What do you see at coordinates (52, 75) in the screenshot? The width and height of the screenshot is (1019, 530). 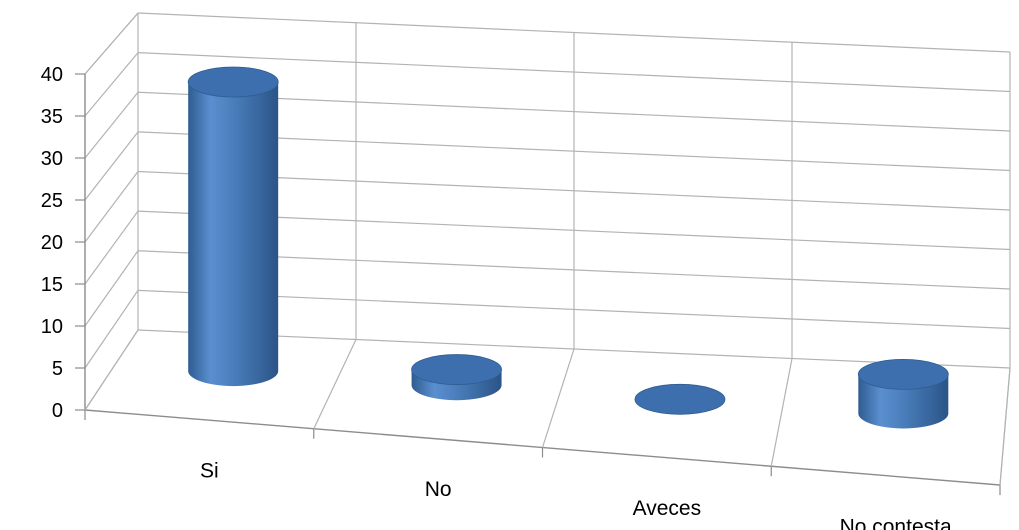 I see `y-tick-label: 40` at bounding box center [52, 75].